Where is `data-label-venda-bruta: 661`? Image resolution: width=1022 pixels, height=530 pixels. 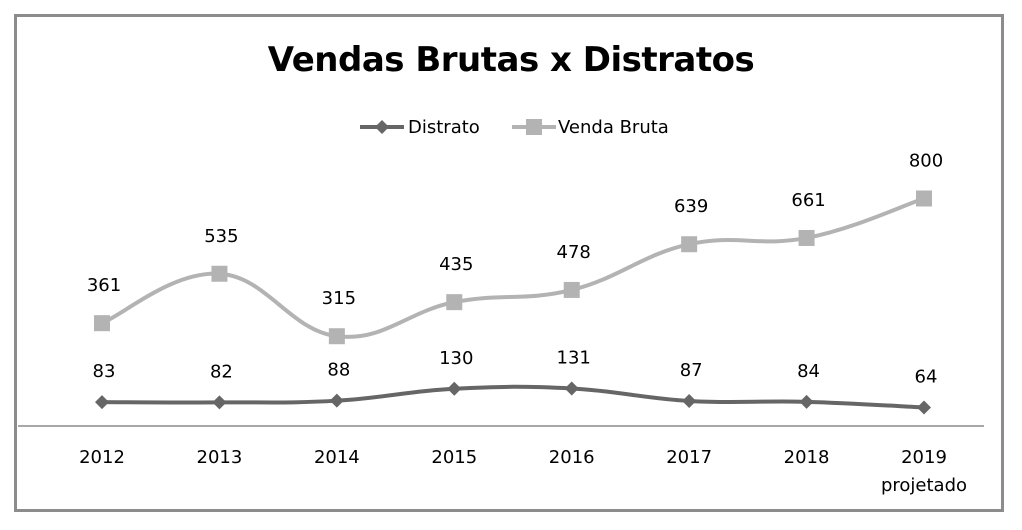
data-label-venda-bruta: 661 is located at coordinates (808, 200).